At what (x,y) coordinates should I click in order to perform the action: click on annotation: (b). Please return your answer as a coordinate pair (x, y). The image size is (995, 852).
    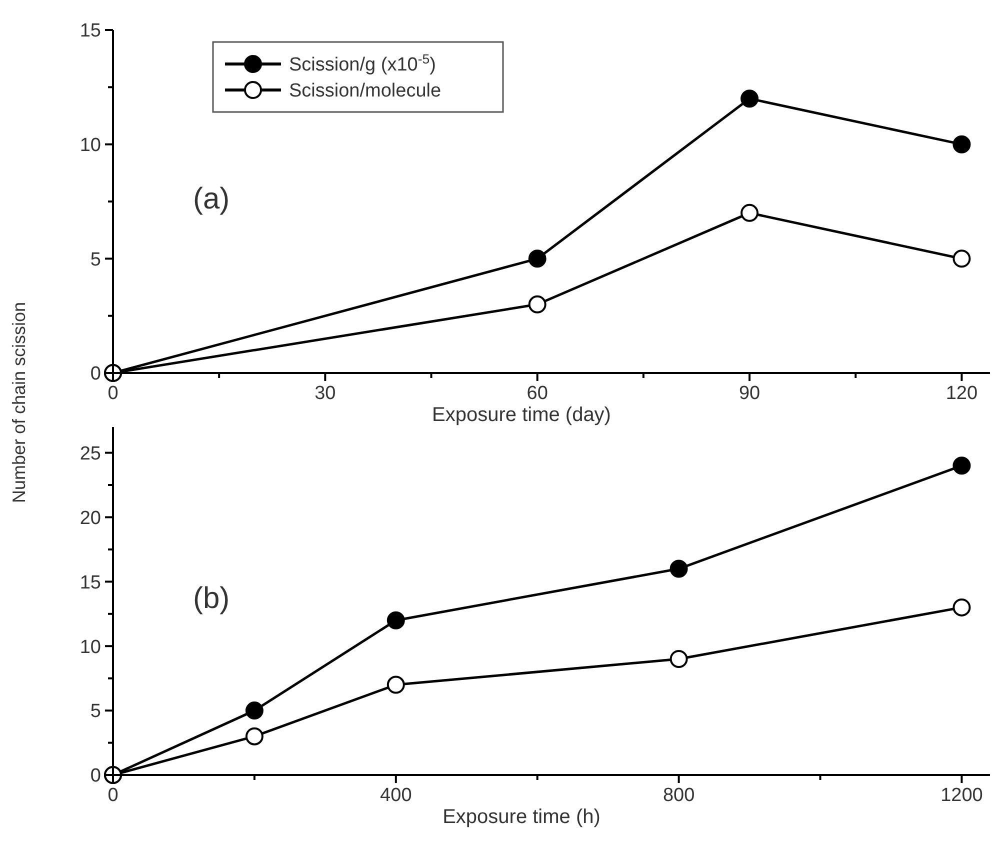
    Looking at the image, I should click on (211, 598).